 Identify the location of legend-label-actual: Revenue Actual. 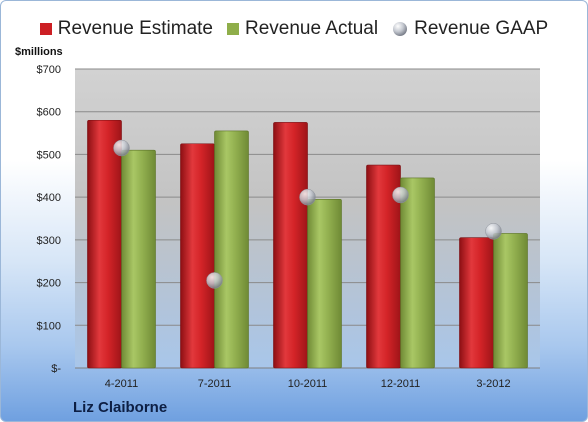
(312, 28).